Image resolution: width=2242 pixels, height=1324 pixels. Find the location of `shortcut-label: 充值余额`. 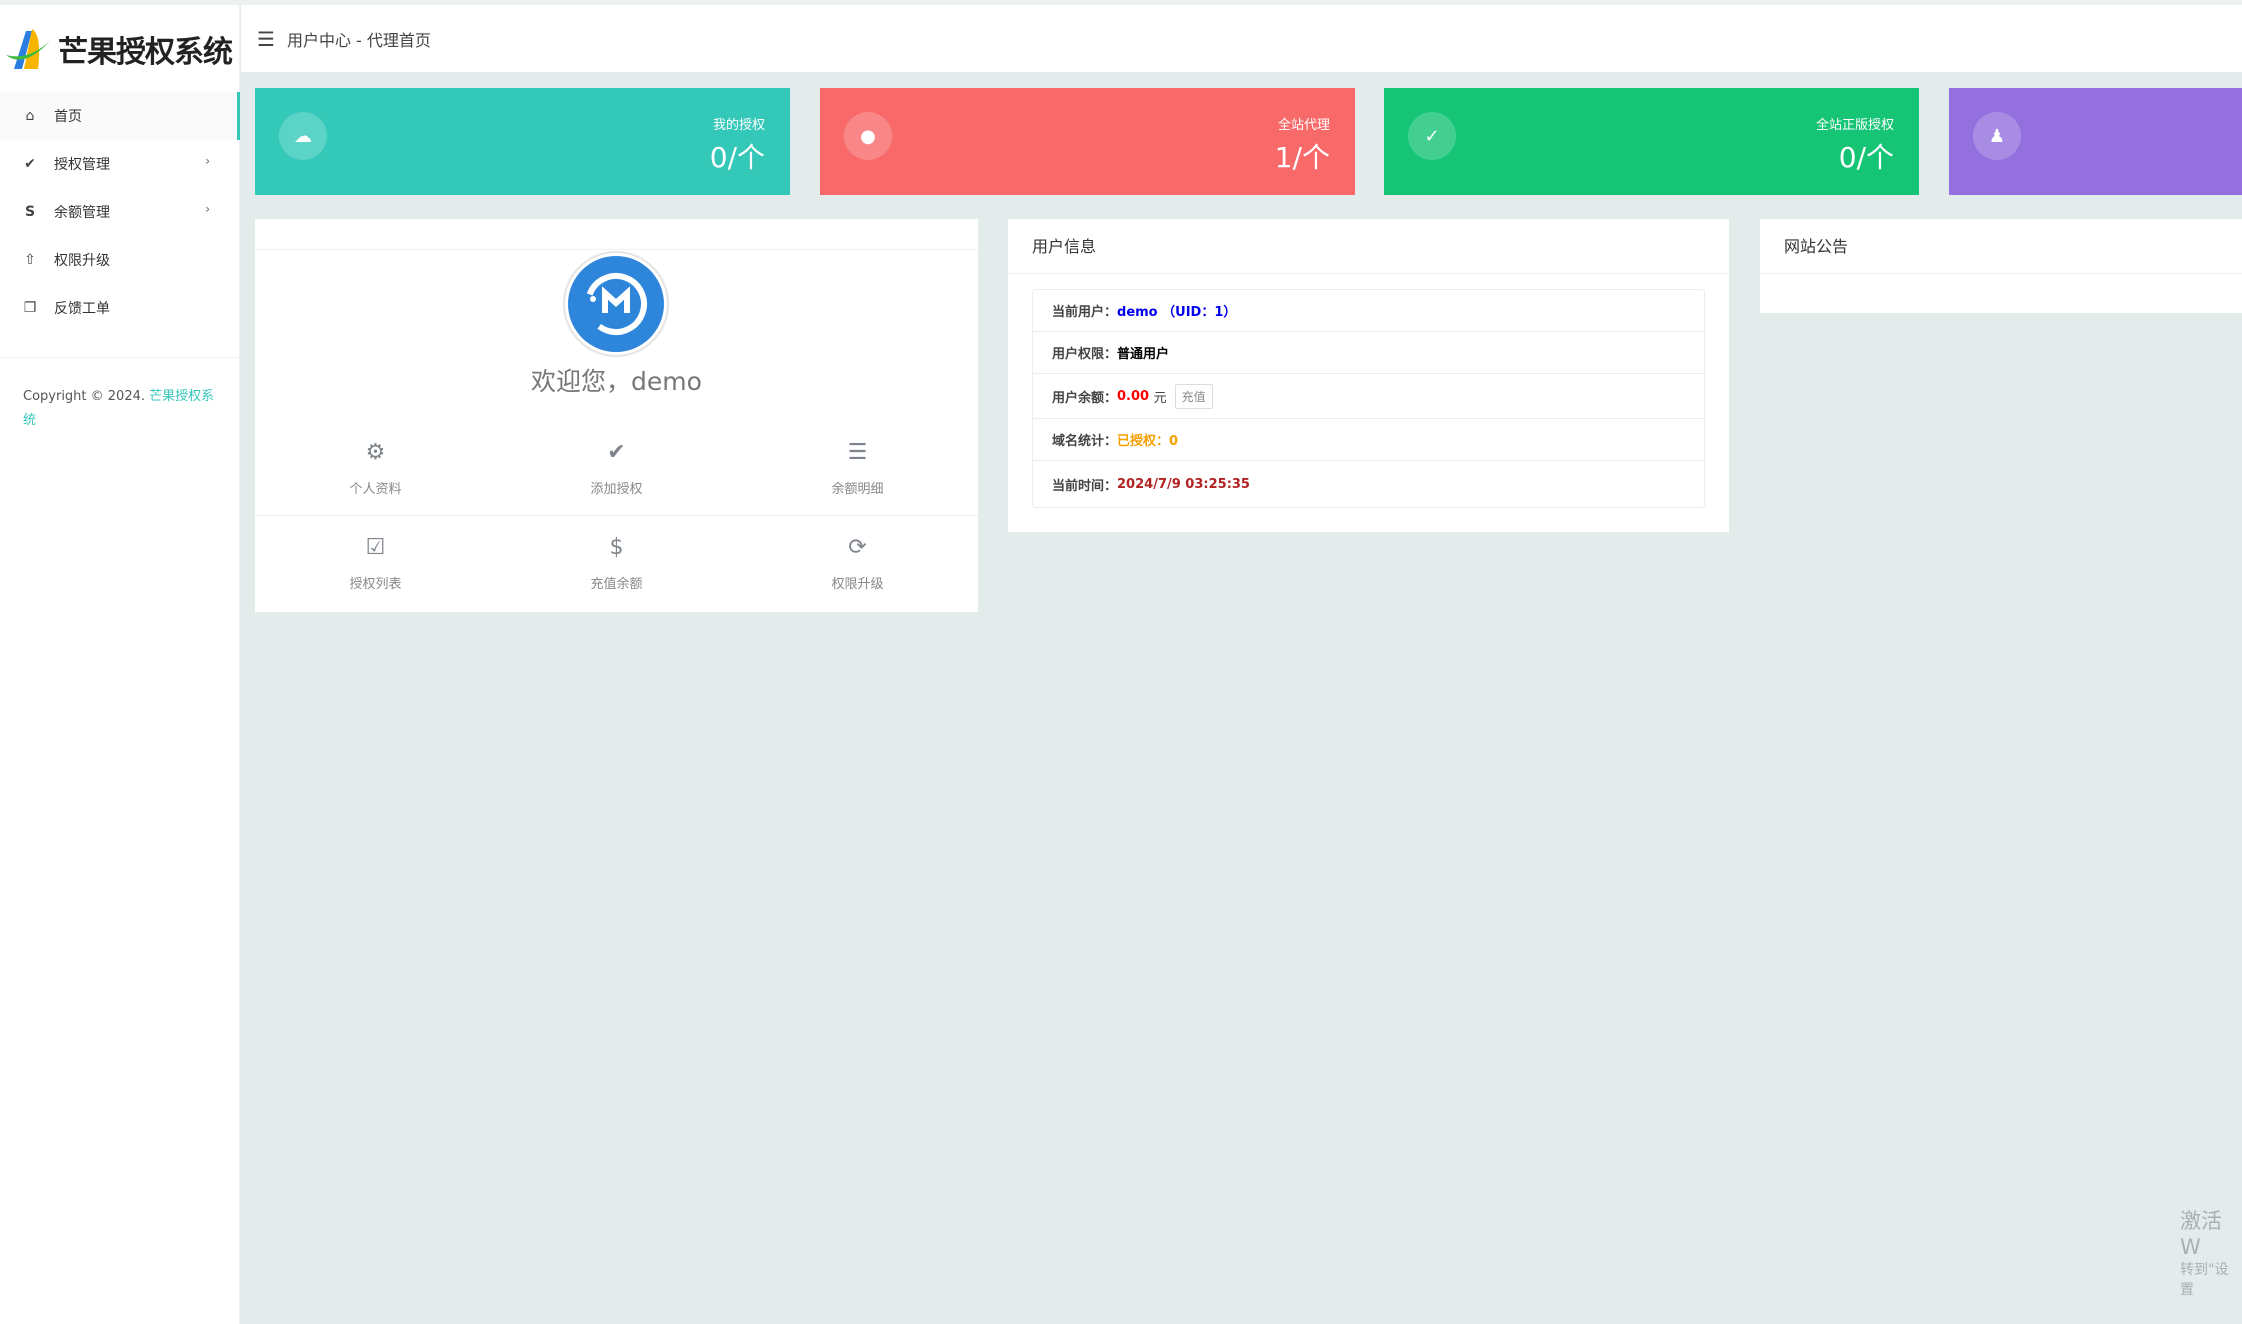

shortcut-label: 充值余额 is located at coordinates (616, 584).